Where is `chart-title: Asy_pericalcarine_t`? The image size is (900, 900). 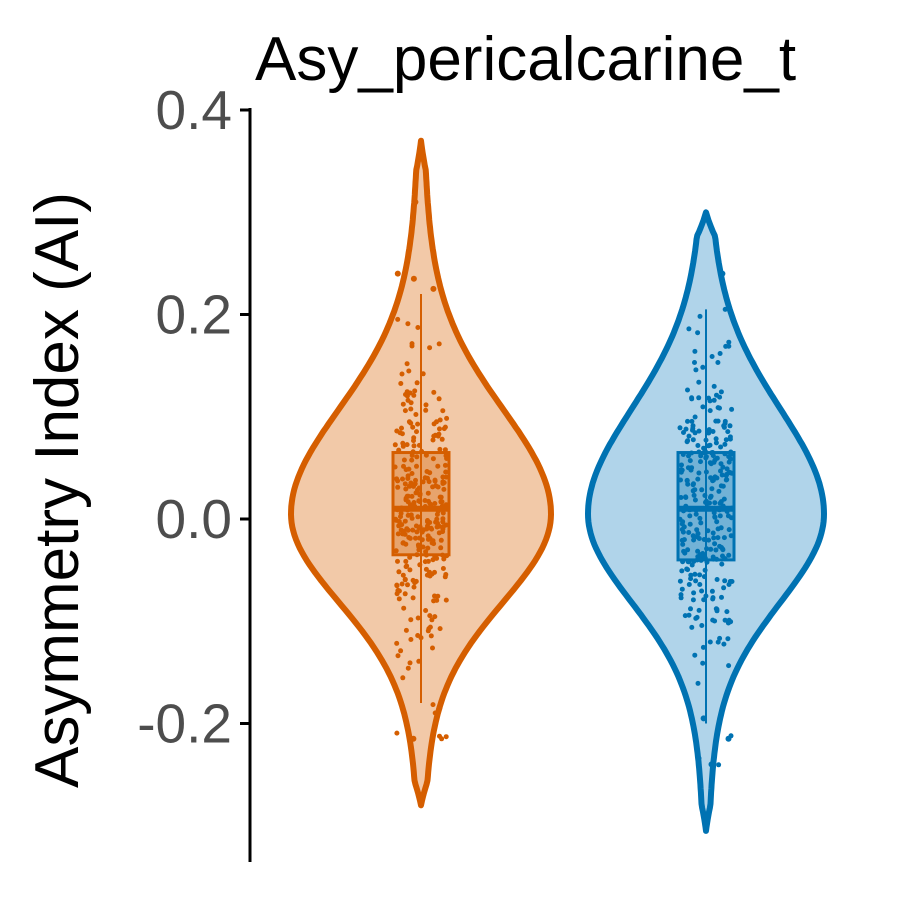 chart-title: Asy_pericalcarine_t is located at coordinates (525, 59).